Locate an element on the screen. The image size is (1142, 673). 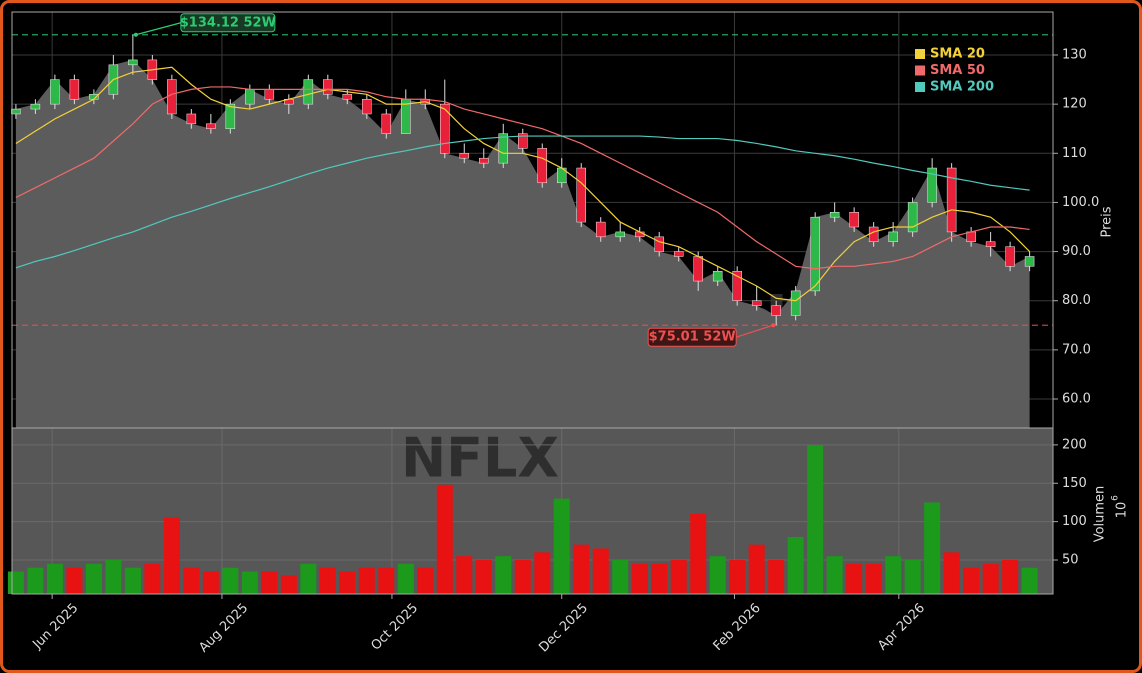
annotation-label: $75.01 52W is located at coordinates (692, 337).